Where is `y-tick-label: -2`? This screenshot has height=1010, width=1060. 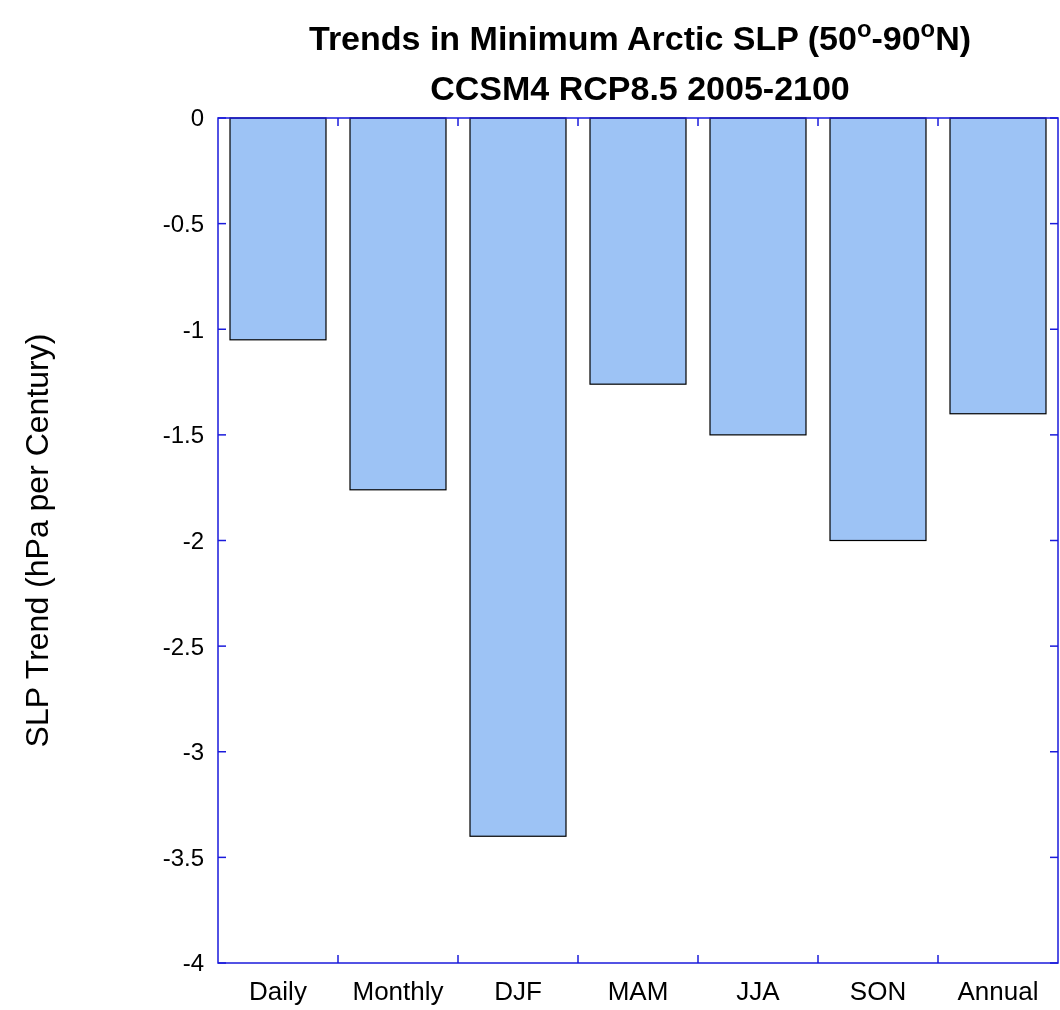
y-tick-label: -2 is located at coordinates (193, 540).